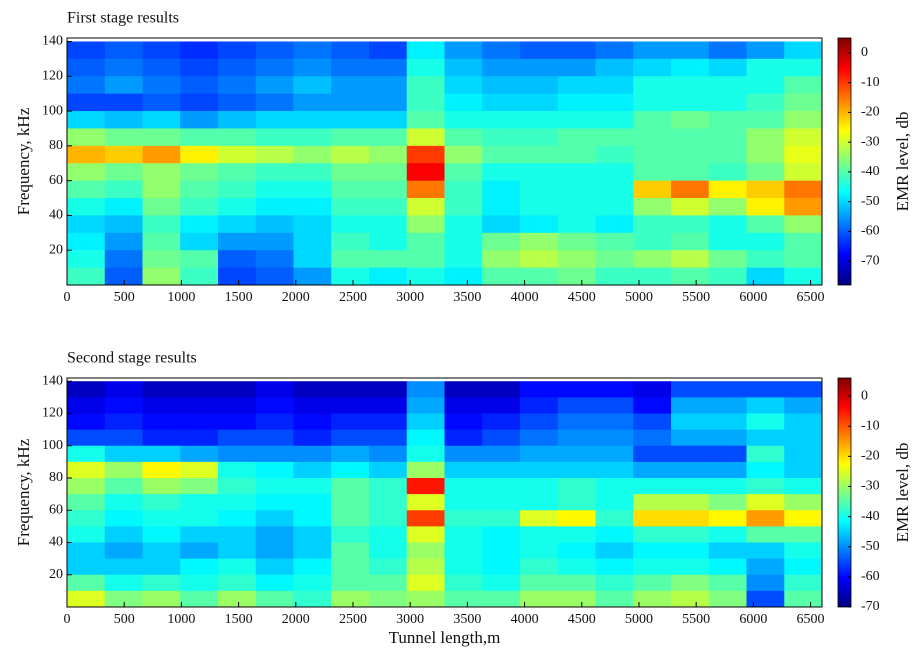 Image resolution: width=916 pixels, height=649 pixels. What do you see at coordinates (353, 297) in the screenshot?
I see `x-tick-label: 2500` at bounding box center [353, 297].